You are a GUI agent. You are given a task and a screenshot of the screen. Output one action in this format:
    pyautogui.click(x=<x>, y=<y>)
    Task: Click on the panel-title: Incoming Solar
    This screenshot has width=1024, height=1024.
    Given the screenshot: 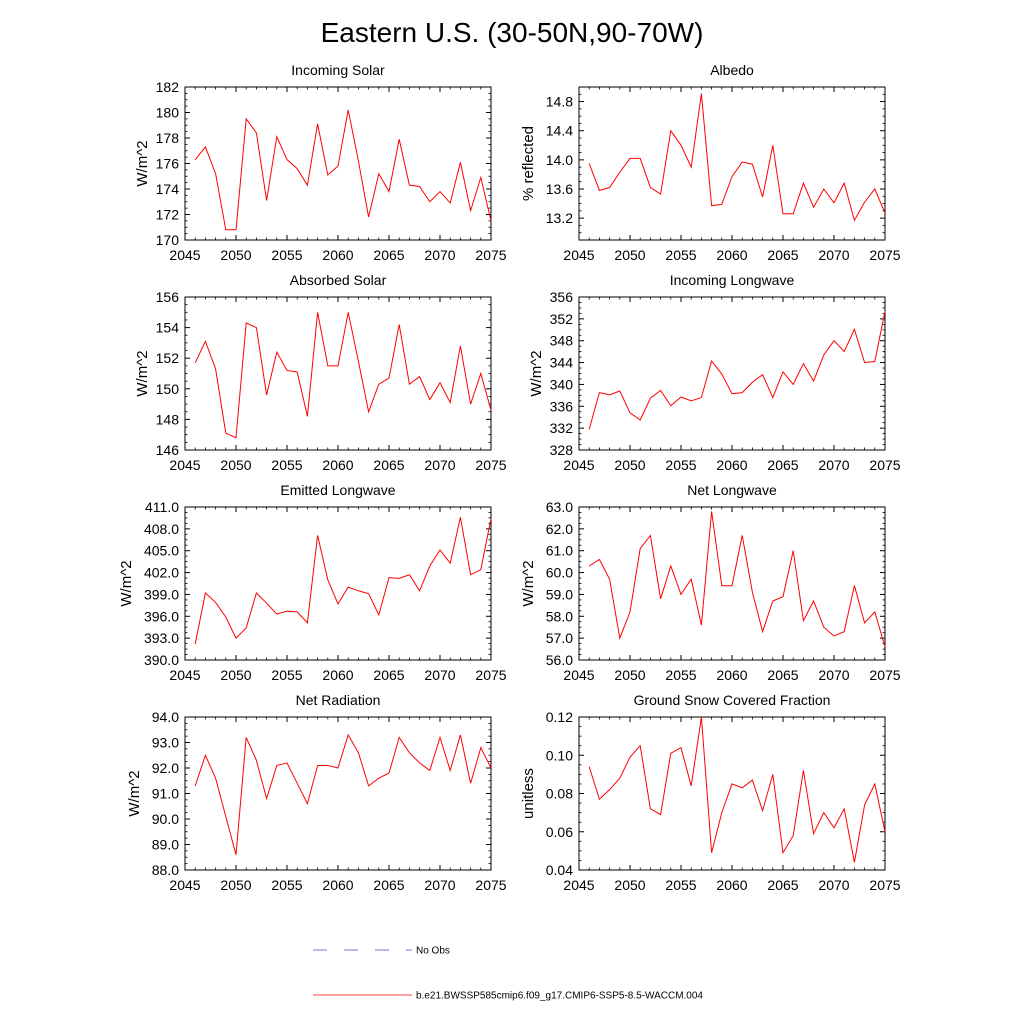 What is the action you would take?
    pyautogui.click(x=338, y=70)
    